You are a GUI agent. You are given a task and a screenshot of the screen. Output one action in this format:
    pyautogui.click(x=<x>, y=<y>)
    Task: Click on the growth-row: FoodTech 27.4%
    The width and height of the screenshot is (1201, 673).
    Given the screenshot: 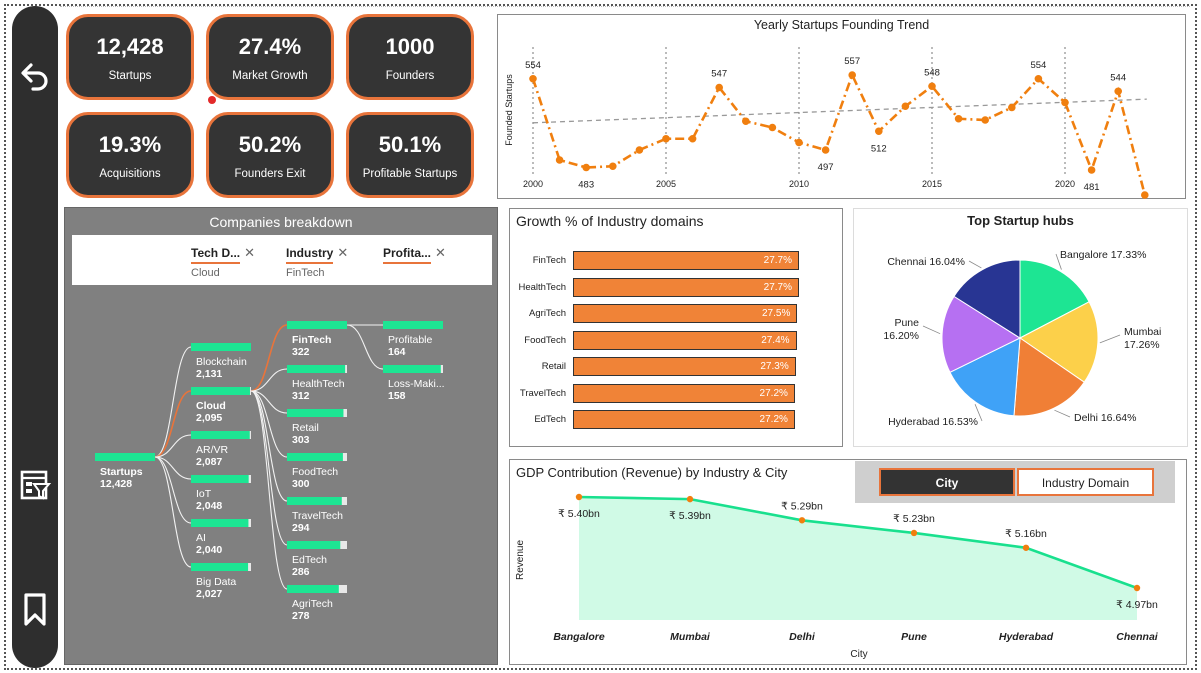 What is the action you would take?
    pyautogui.click(x=677, y=340)
    